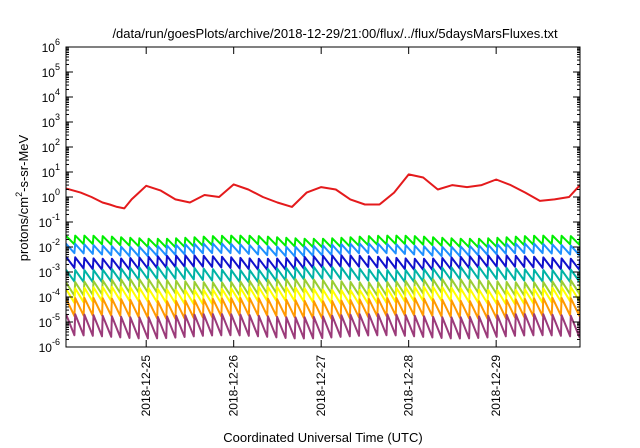  Describe the element at coordinates (49, 321) in the screenshot. I see `y-tick-label: 10⁻⁵` at that location.